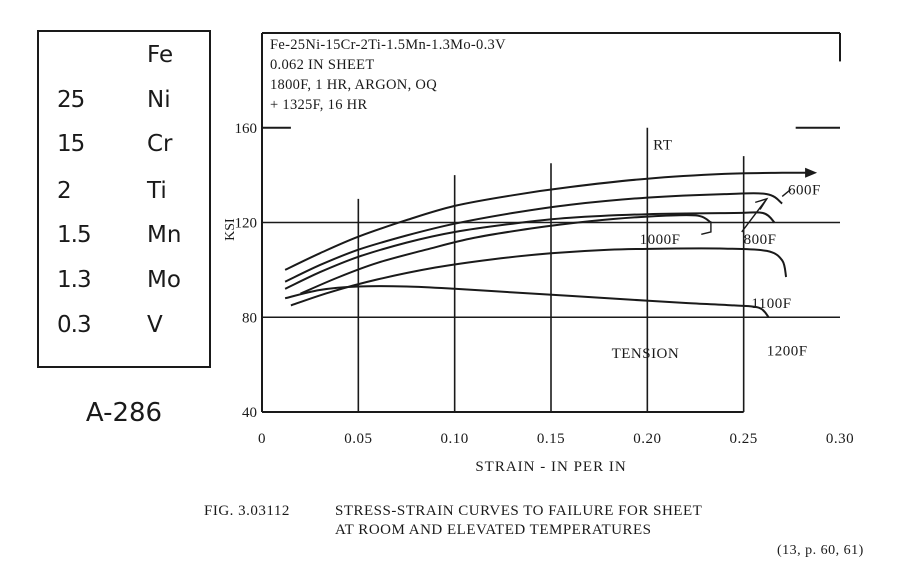  I want to click on composition-row: 15 Cr, so click(124, 151).